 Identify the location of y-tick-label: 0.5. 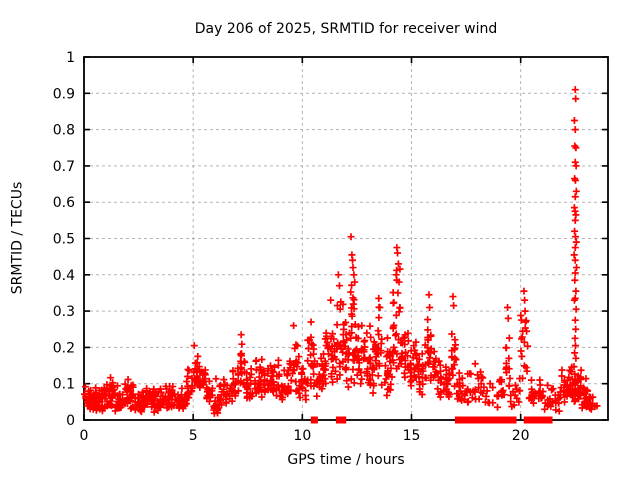
(64, 240).